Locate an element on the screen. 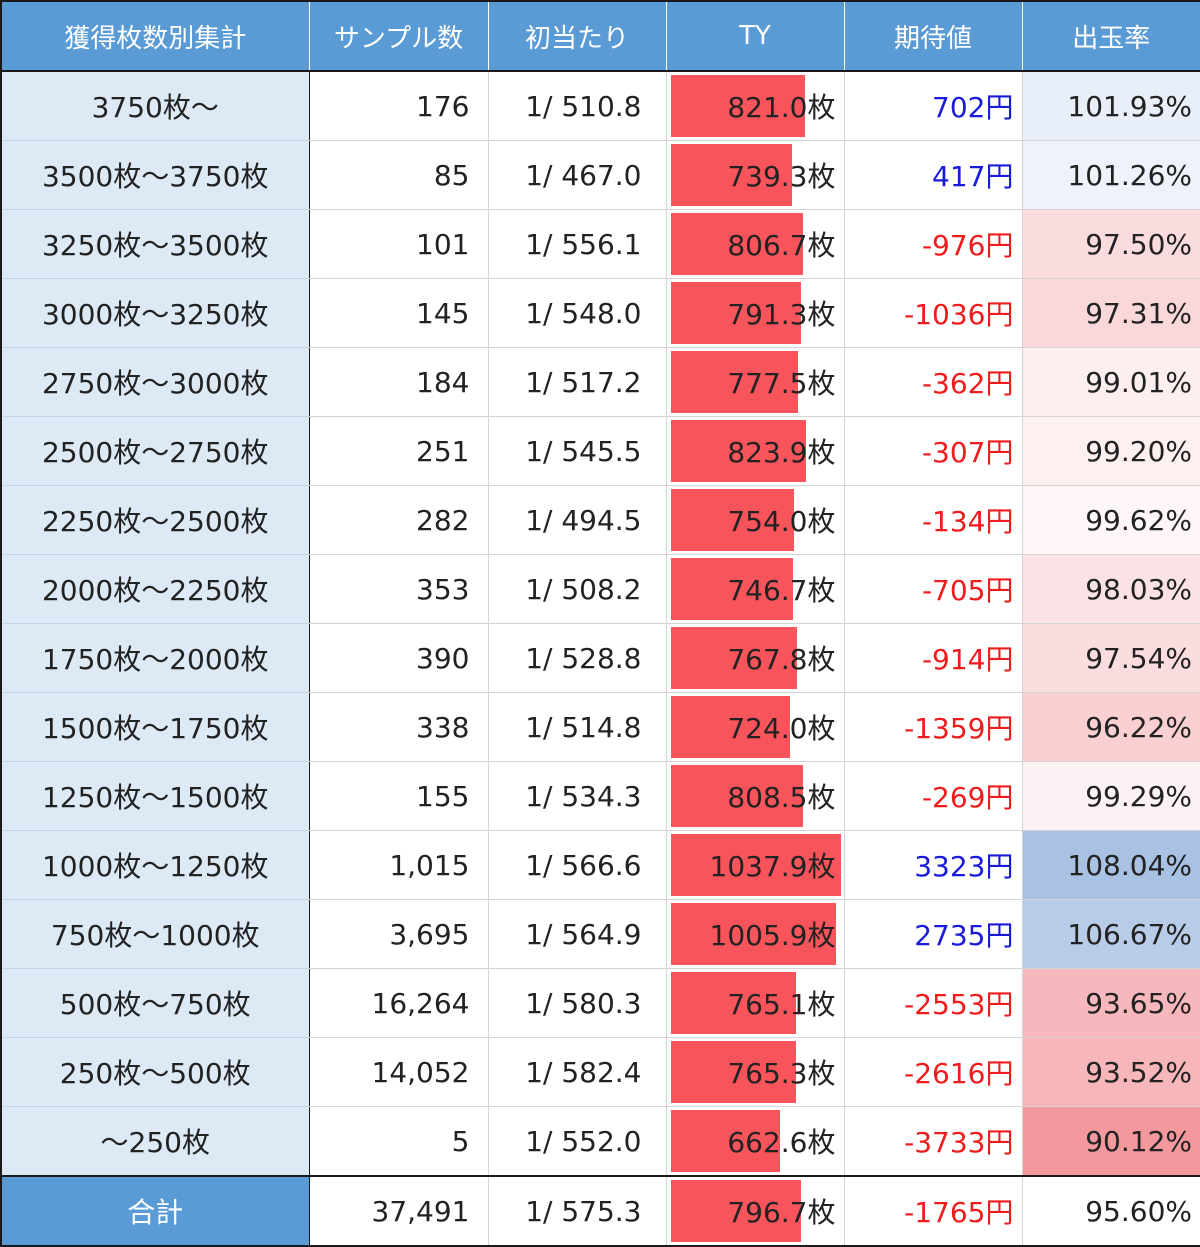 The height and width of the screenshot is (1247, 1200). ty-value: 754.0枚 is located at coordinates (781, 521).